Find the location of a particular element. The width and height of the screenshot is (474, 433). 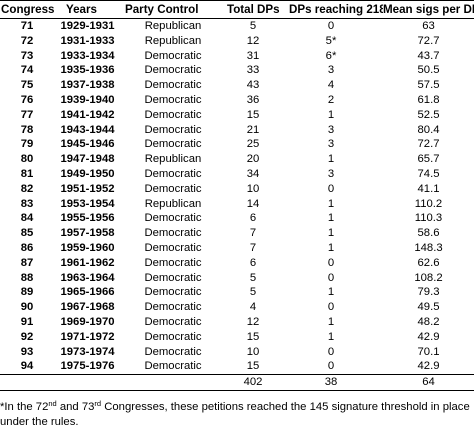

years-cell: 1929-1931 is located at coordinates (87, 26).